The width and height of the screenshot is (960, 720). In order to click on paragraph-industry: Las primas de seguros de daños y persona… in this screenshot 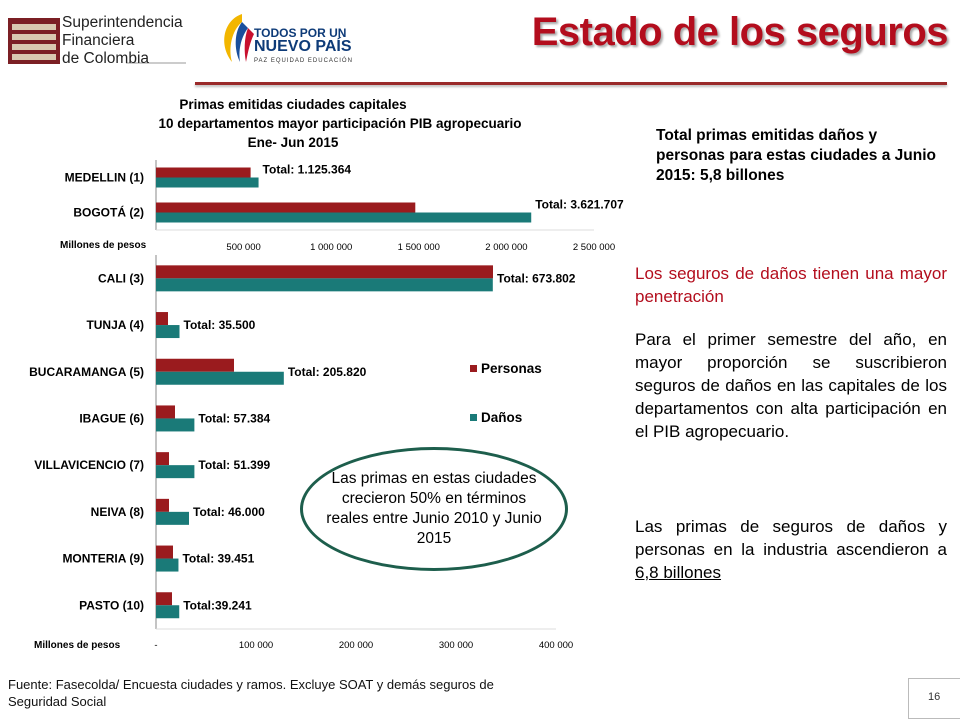, I will do `click(791, 549)`.